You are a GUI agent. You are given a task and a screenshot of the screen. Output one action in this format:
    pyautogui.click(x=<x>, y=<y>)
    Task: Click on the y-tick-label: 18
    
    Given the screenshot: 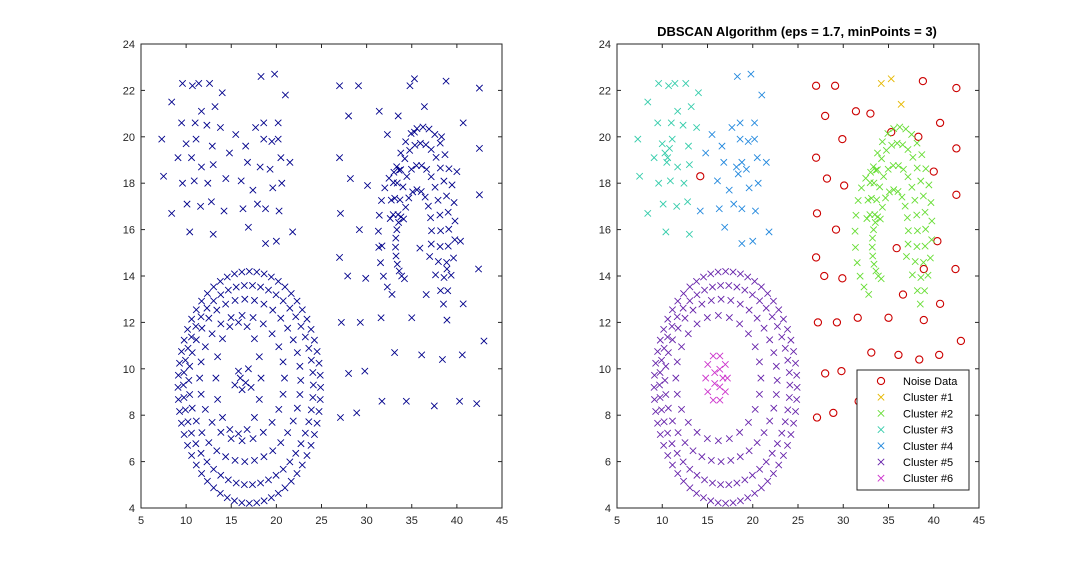 What is the action you would take?
    pyautogui.click(x=605, y=184)
    